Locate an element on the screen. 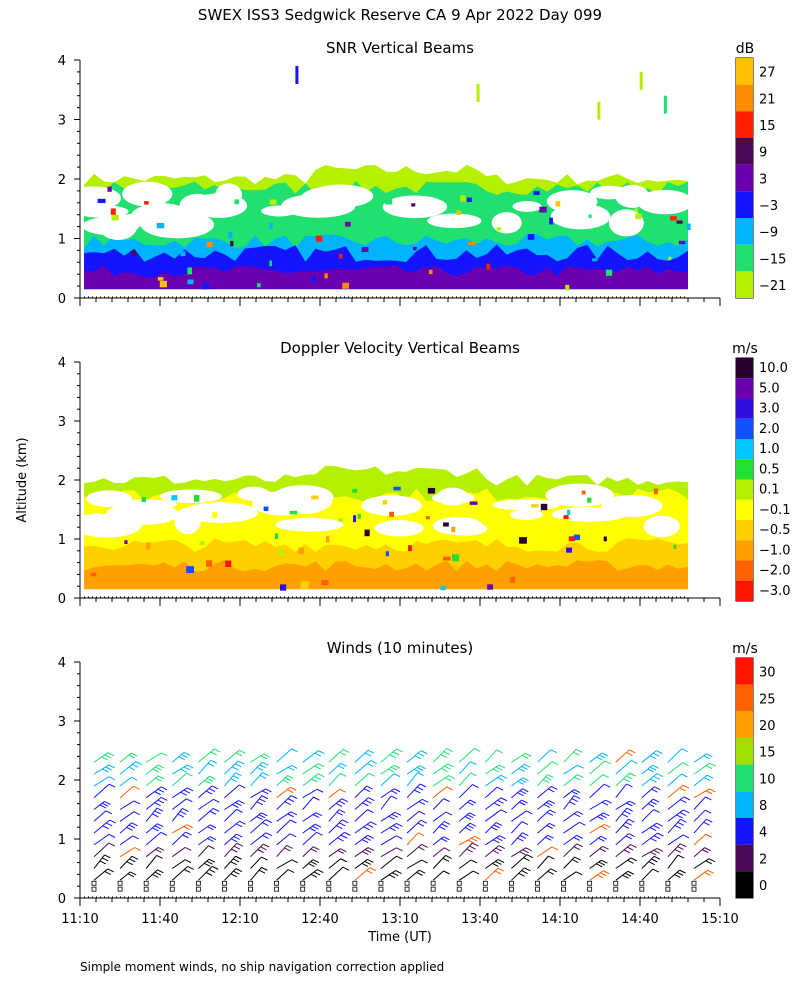 This screenshot has width=800, height=1004. x-tick-label: 14:40 is located at coordinates (639, 919).